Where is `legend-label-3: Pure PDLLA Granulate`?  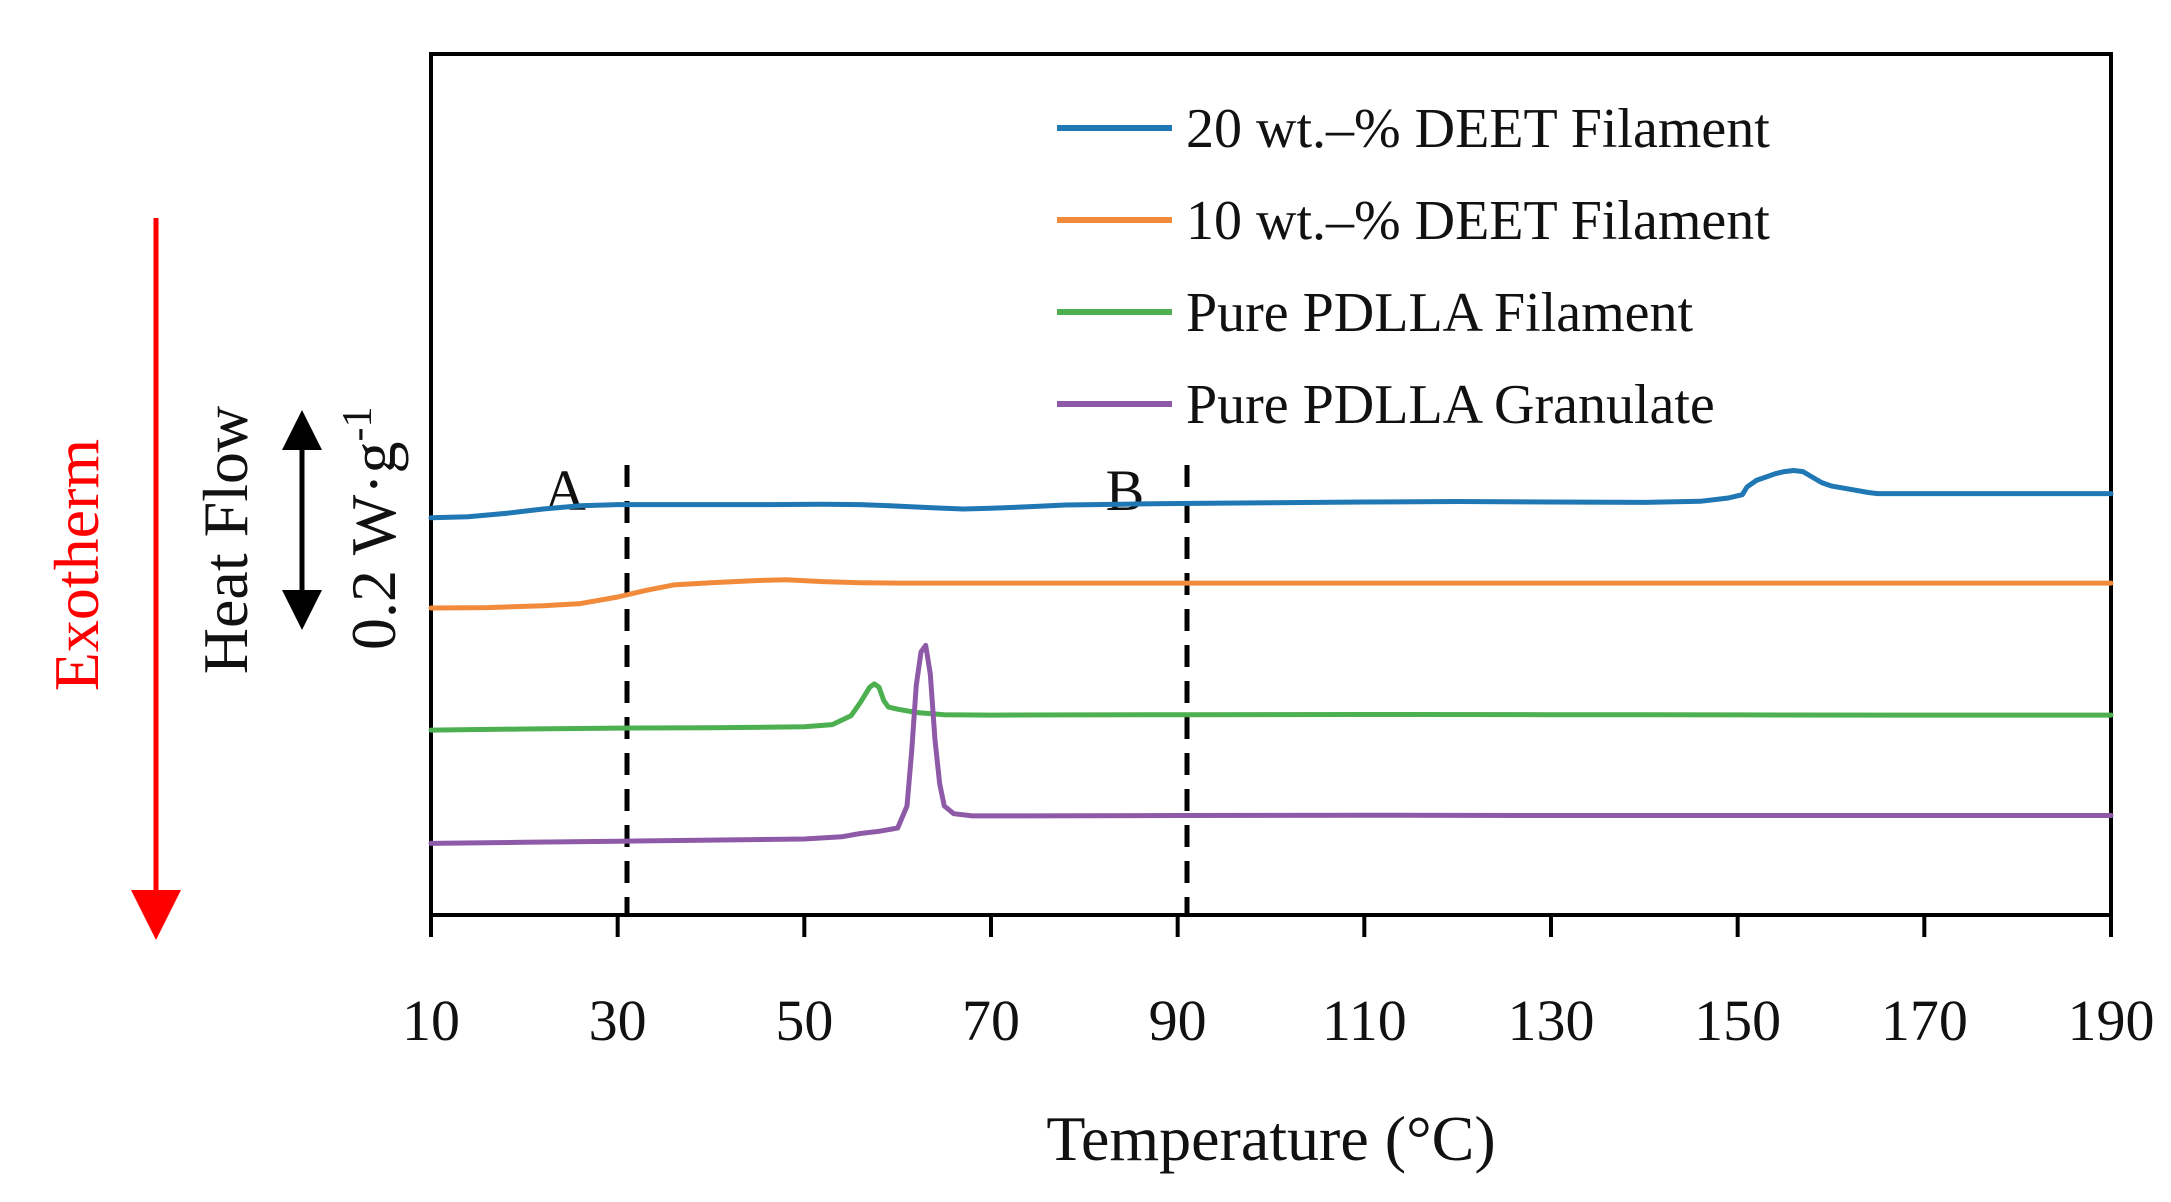
legend-label-3: Pure PDLLA Granulate is located at coordinates (1450, 405).